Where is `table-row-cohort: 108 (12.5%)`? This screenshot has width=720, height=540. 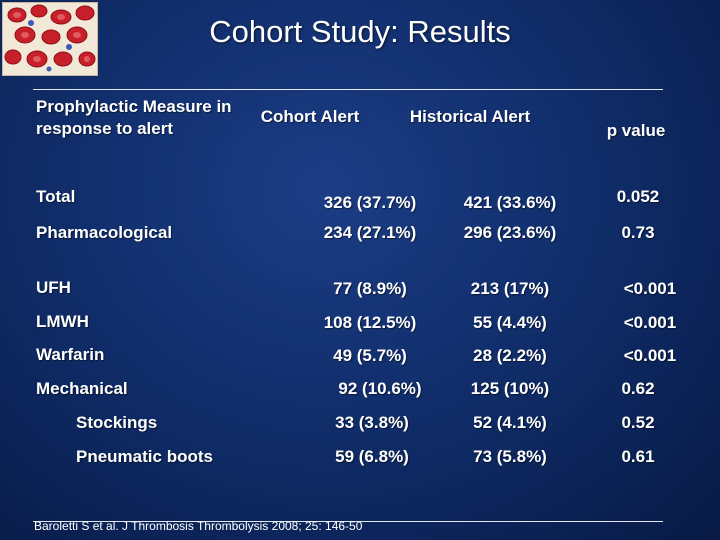
table-row-cohort: 108 (12.5%) is located at coordinates (370, 322).